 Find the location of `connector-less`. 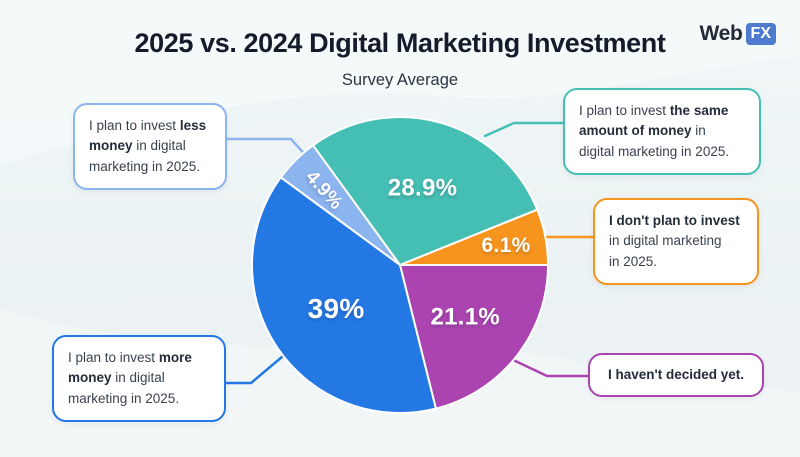

connector-less is located at coordinates (266, 148).